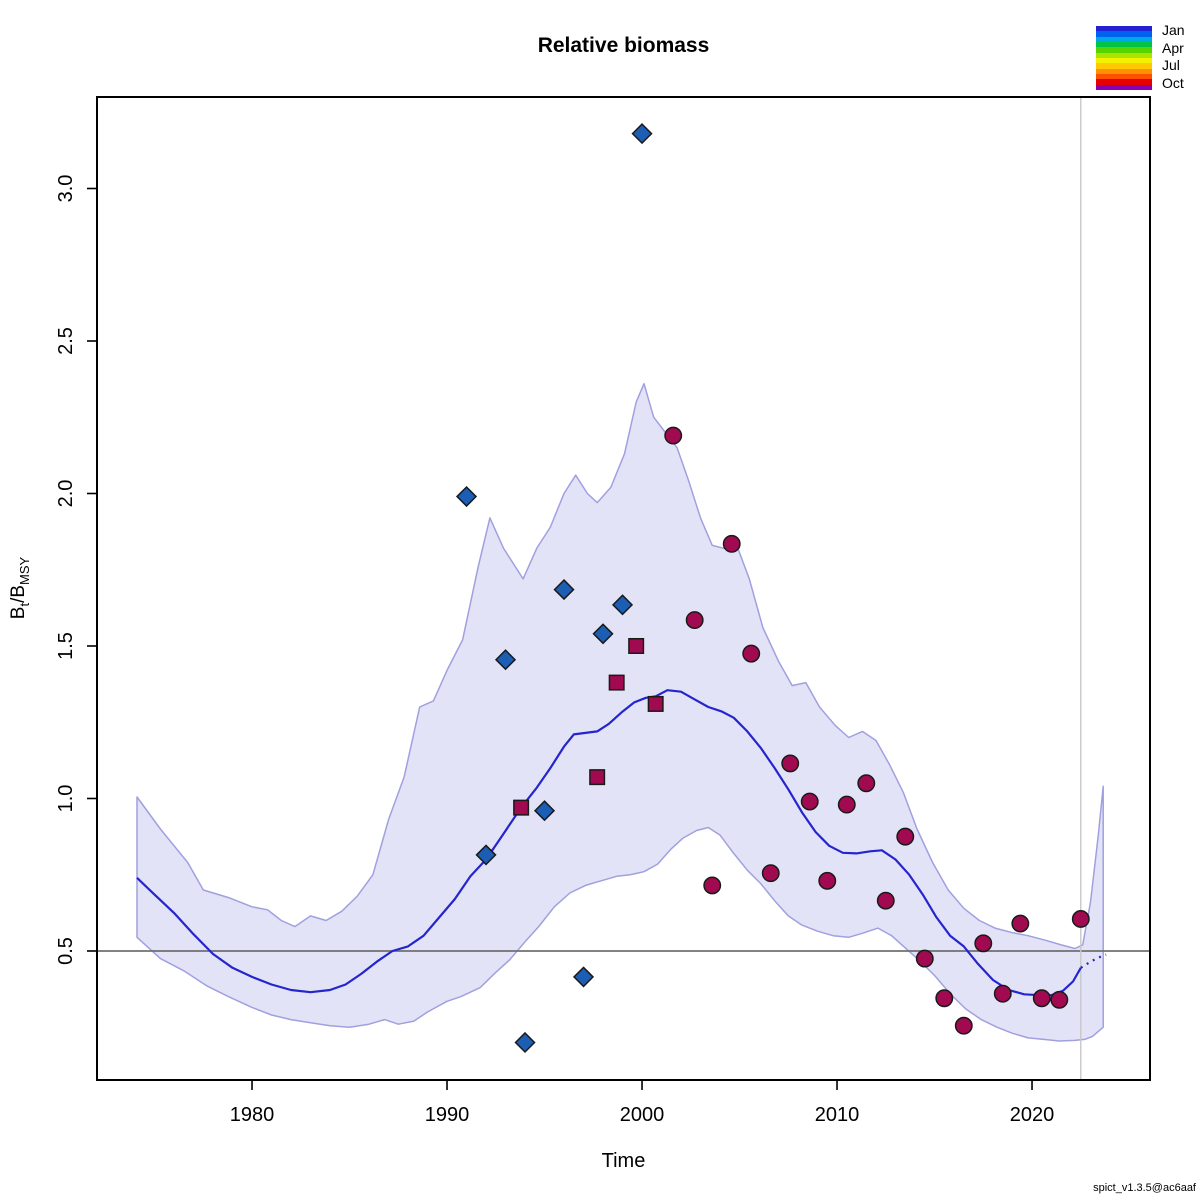  I want to click on legend-label-jul: Jul, so click(1171, 65).